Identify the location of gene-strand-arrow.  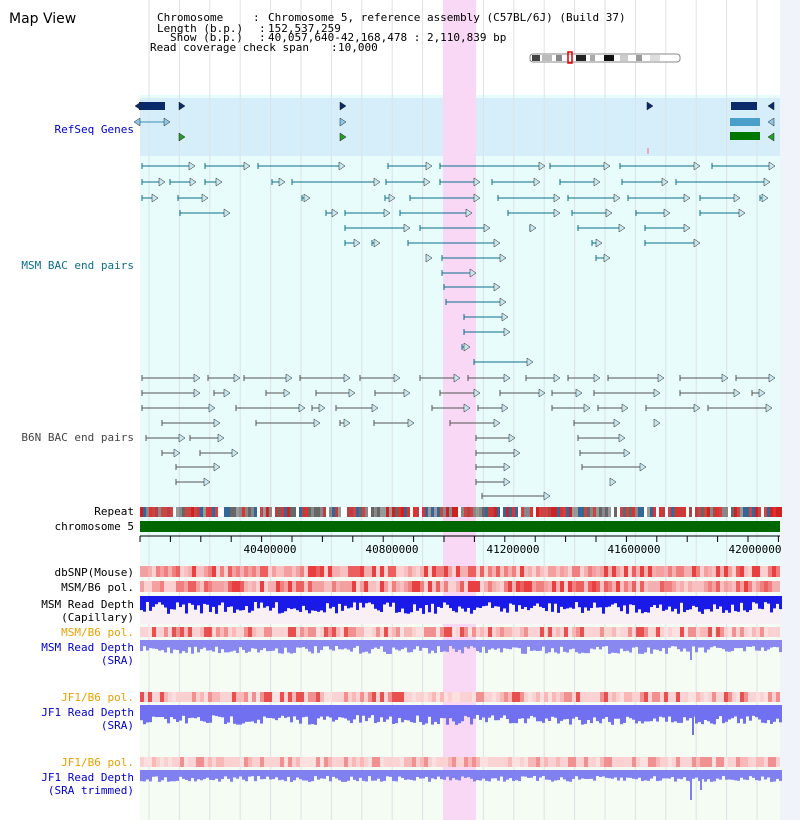
(138, 106).